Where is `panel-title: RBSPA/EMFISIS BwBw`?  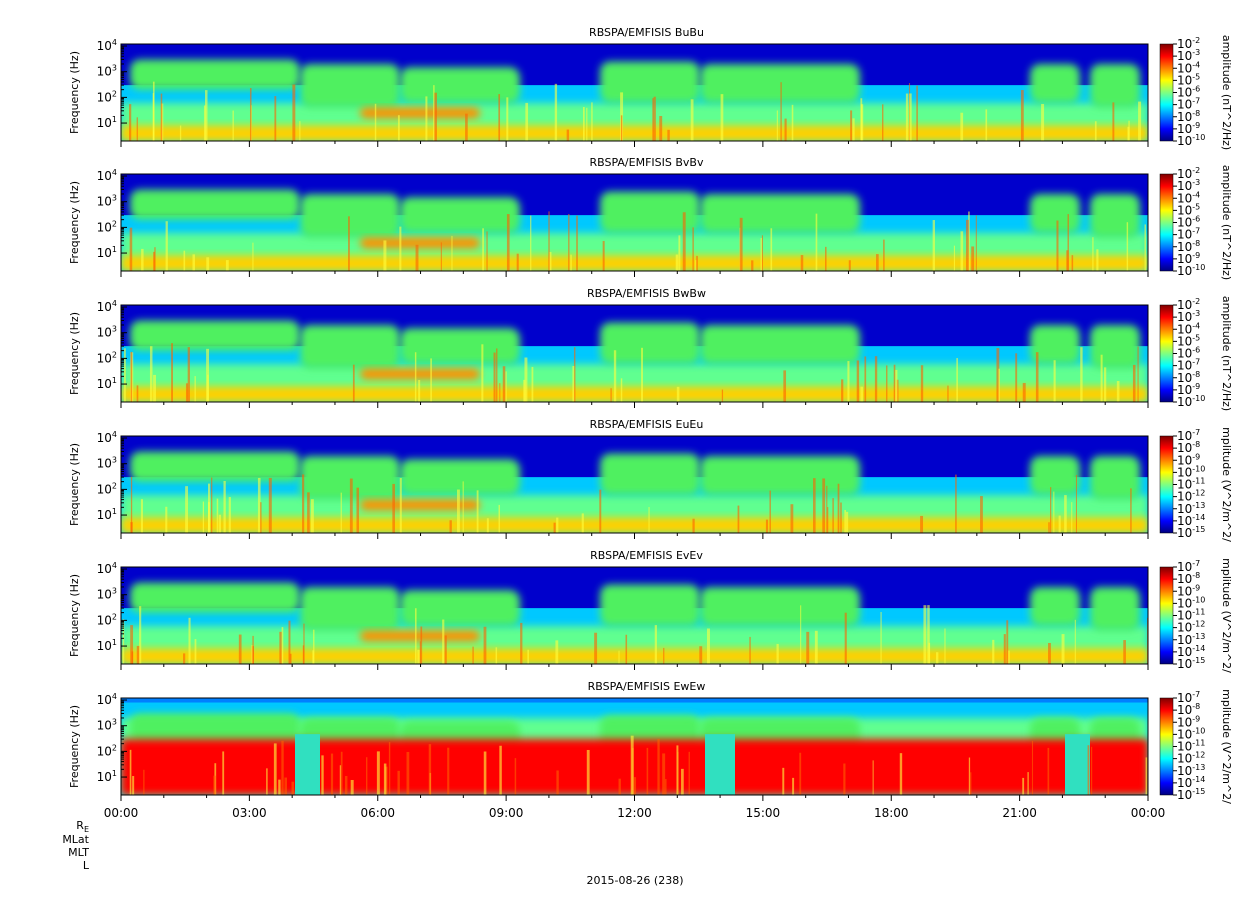 panel-title: RBSPA/EMFISIS BwBw is located at coordinates (646, 293).